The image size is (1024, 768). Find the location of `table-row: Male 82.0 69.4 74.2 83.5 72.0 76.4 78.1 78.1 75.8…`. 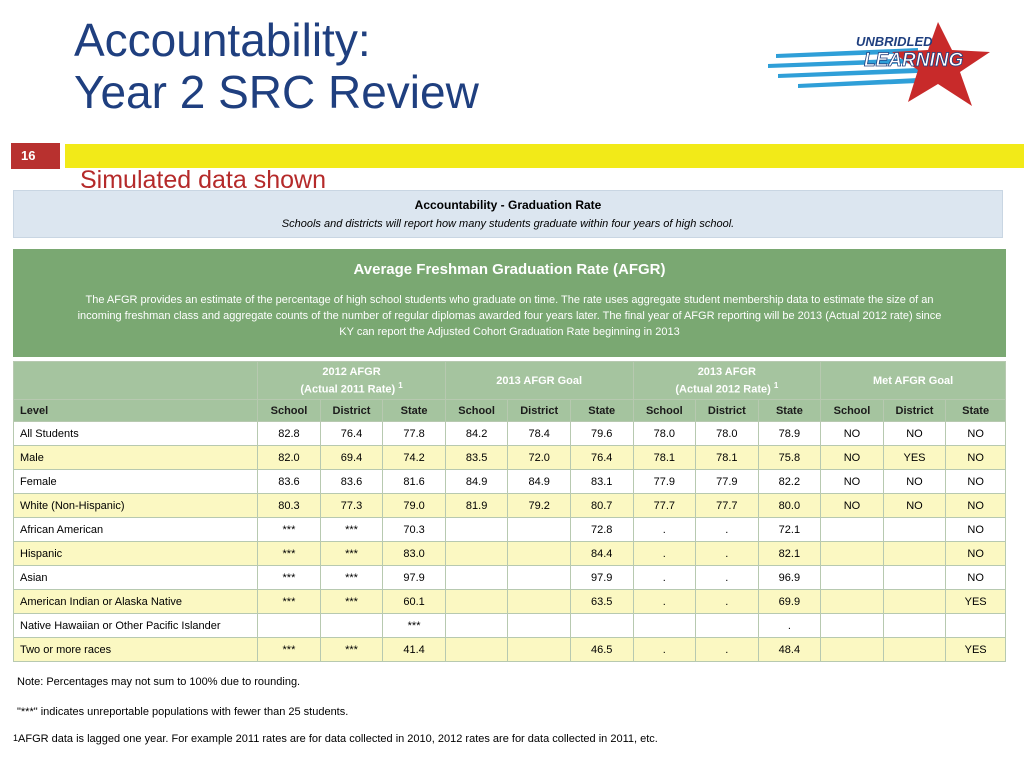

table-row: Male 82.0 69.4 74.2 83.5 72.0 76.4 78.1 78.1 75.8… is located at coordinates (509, 457).